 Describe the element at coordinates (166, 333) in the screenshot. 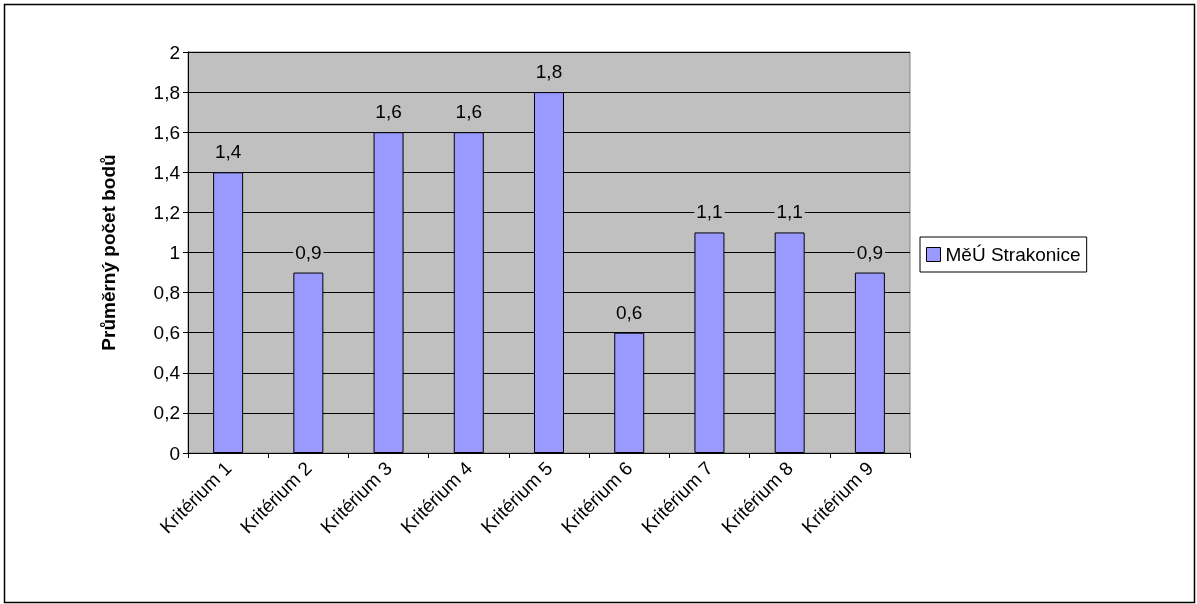

I see `y-tick-label: 0,6` at that location.